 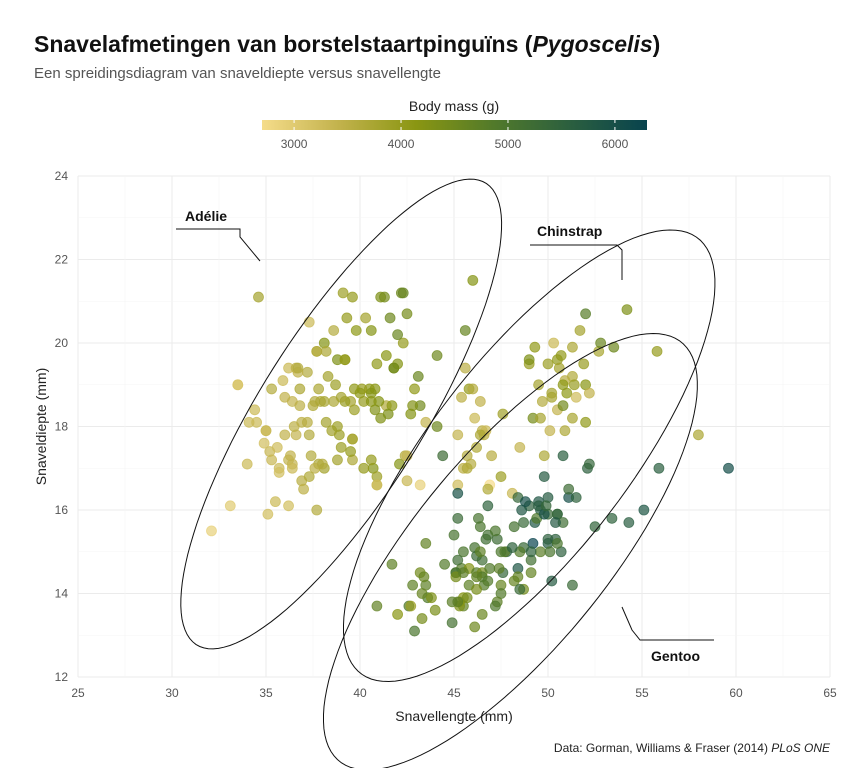 I want to click on legend-colorbar, so click(x=454, y=125).